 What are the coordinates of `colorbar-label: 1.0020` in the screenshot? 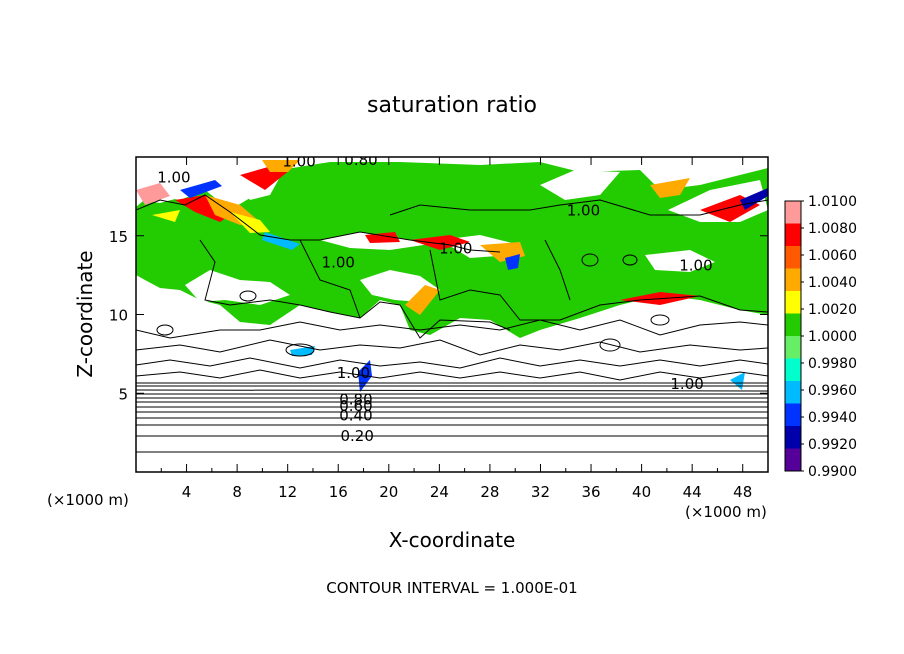 It's located at (832, 310).